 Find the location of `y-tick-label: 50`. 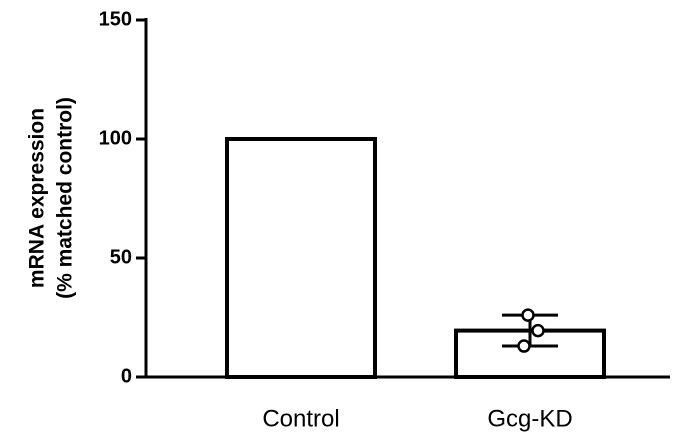

y-tick-label: 50 is located at coordinates (121, 257).